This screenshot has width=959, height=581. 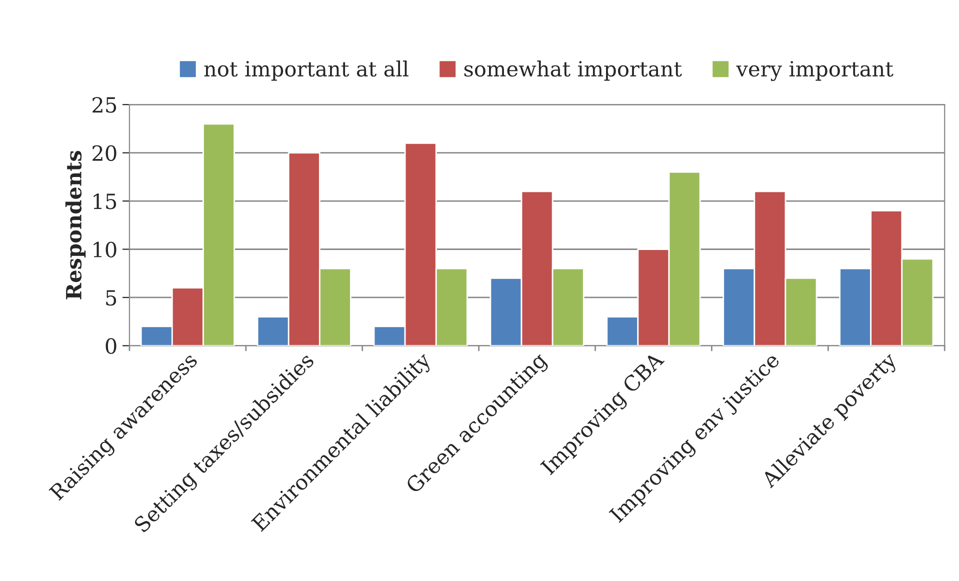 I want to click on y-tick-label: 25, so click(x=104, y=105).